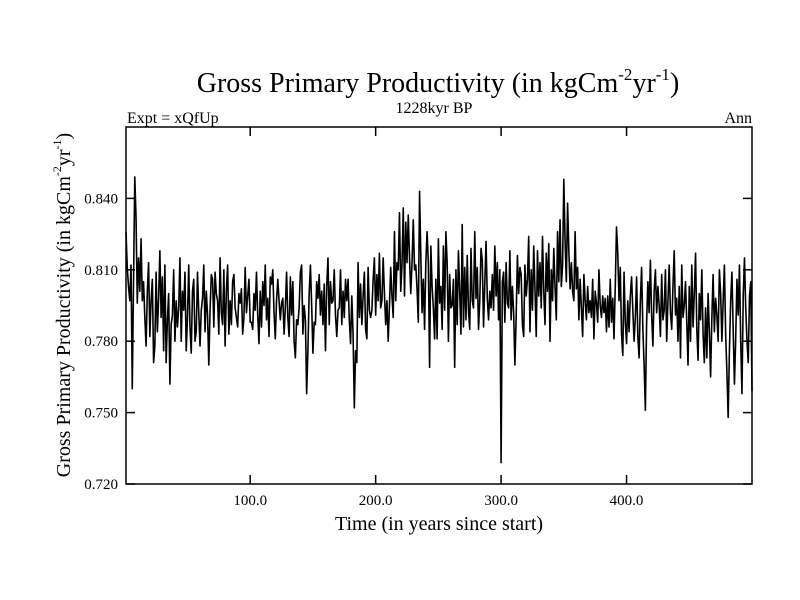  What do you see at coordinates (501, 501) in the screenshot?
I see `x-tick-label: 300.0` at bounding box center [501, 501].